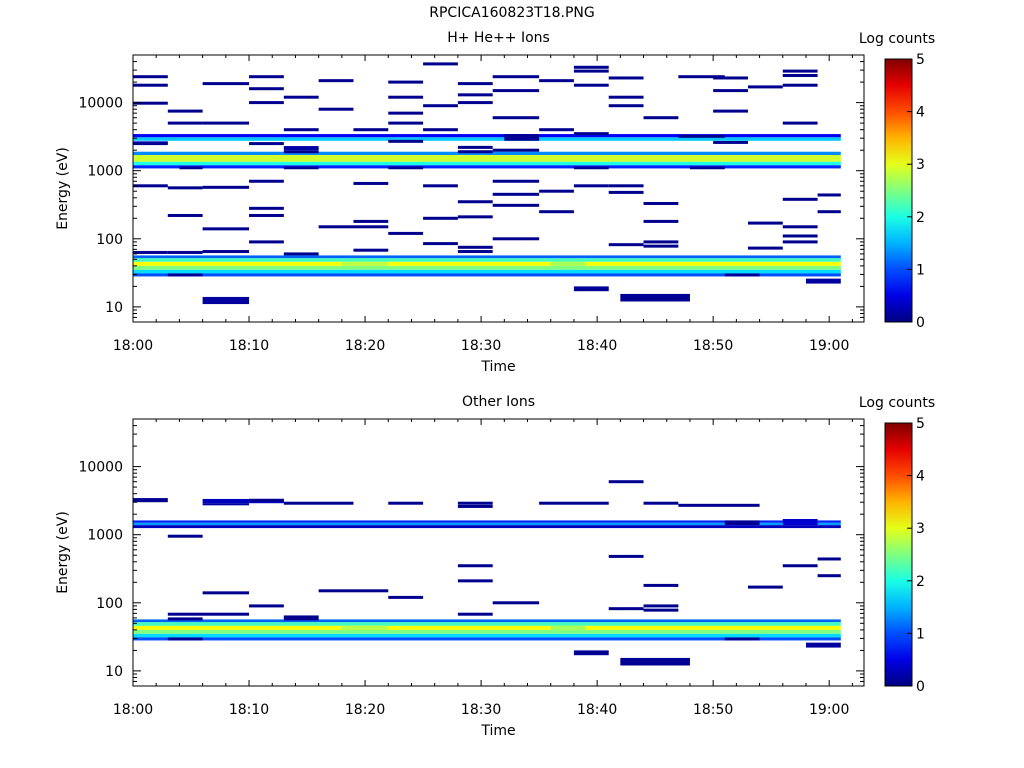  What do you see at coordinates (920, 582) in the screenshot?
I see `colorbar-tick-label: 2` at bounding box center [920, 582].